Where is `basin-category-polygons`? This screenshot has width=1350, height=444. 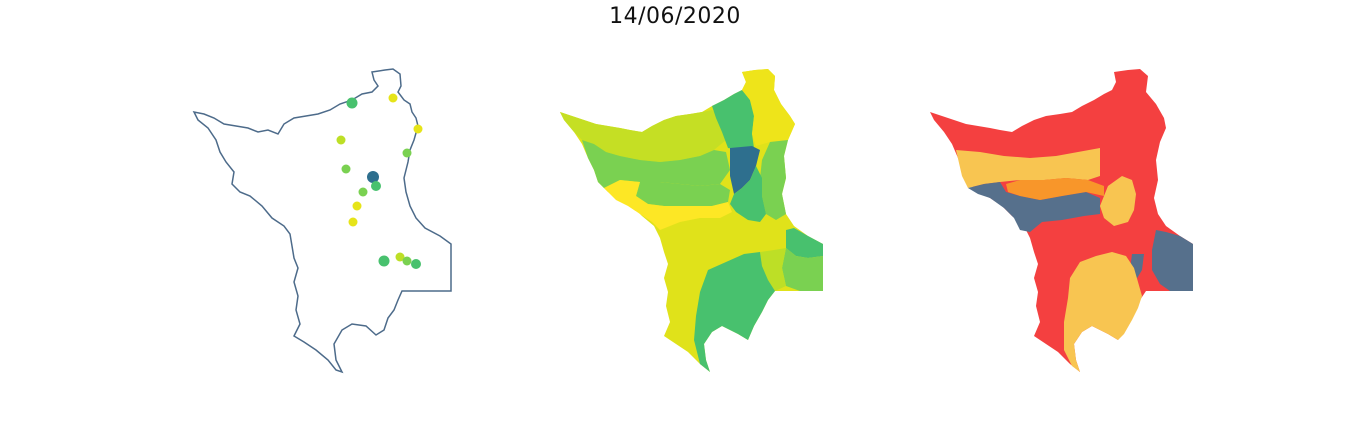
basin-category-polygons is located at coordinates (1061, 220).